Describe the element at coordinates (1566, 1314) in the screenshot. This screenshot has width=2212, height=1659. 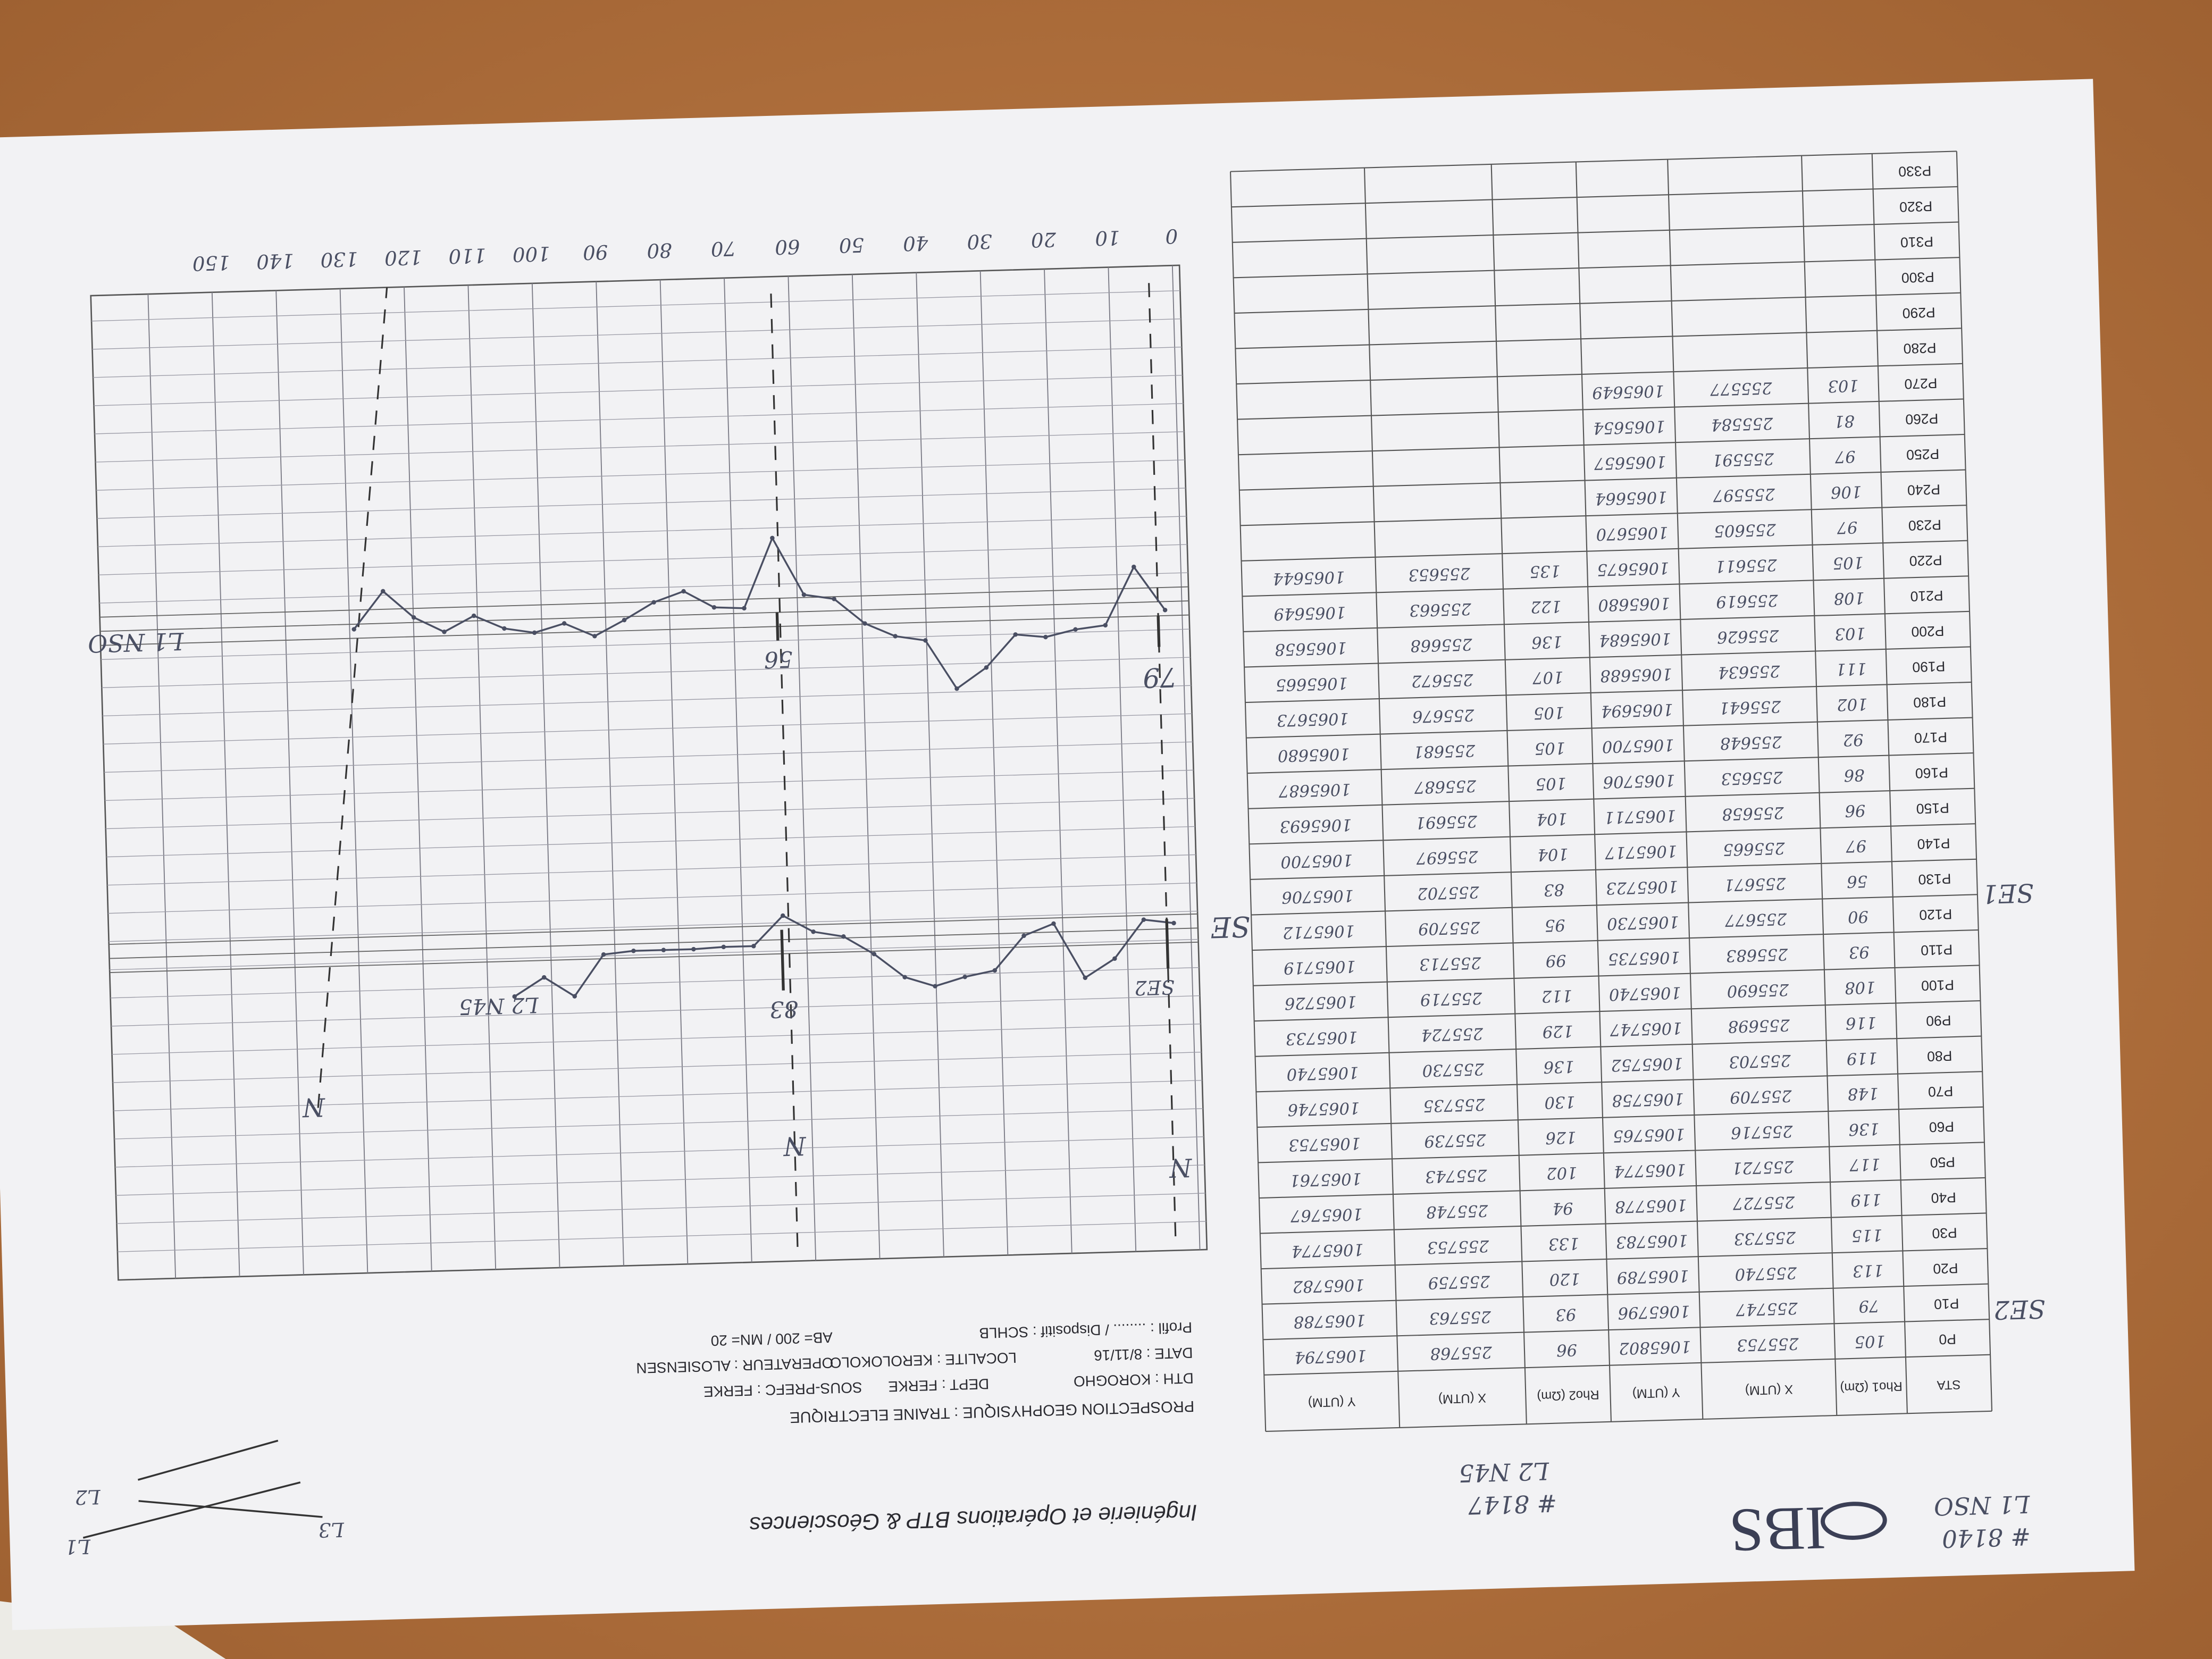
I see `table-cell: 93` at that location.